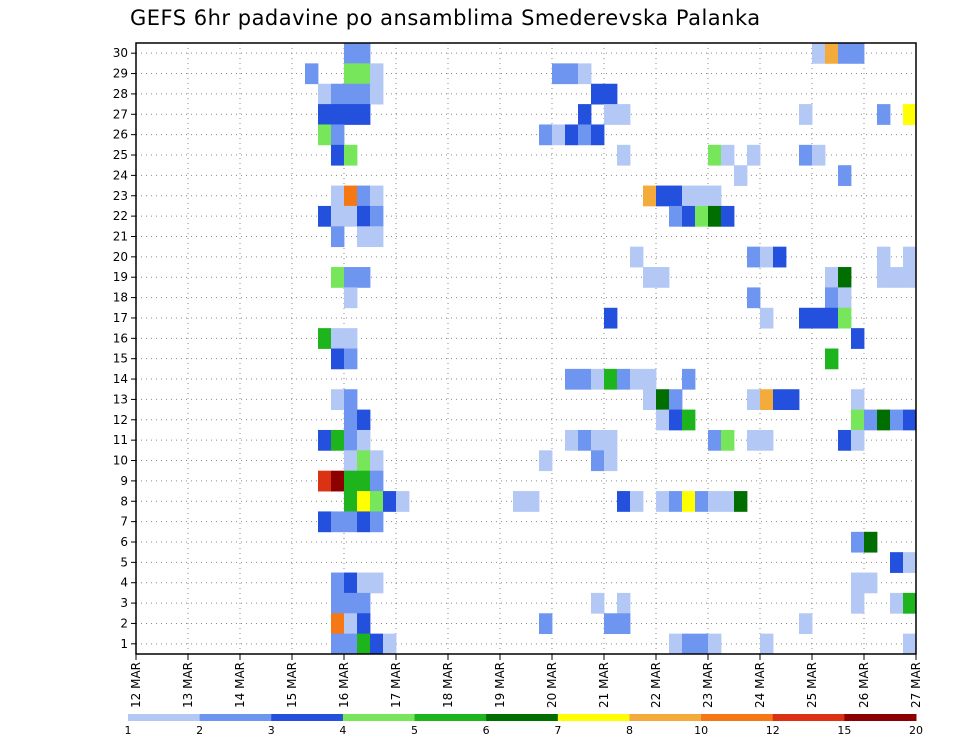  What do you see at coordinates (844, 730) in the screenshot?
I see `legend-label: 15` at bounding box center [844, 730].